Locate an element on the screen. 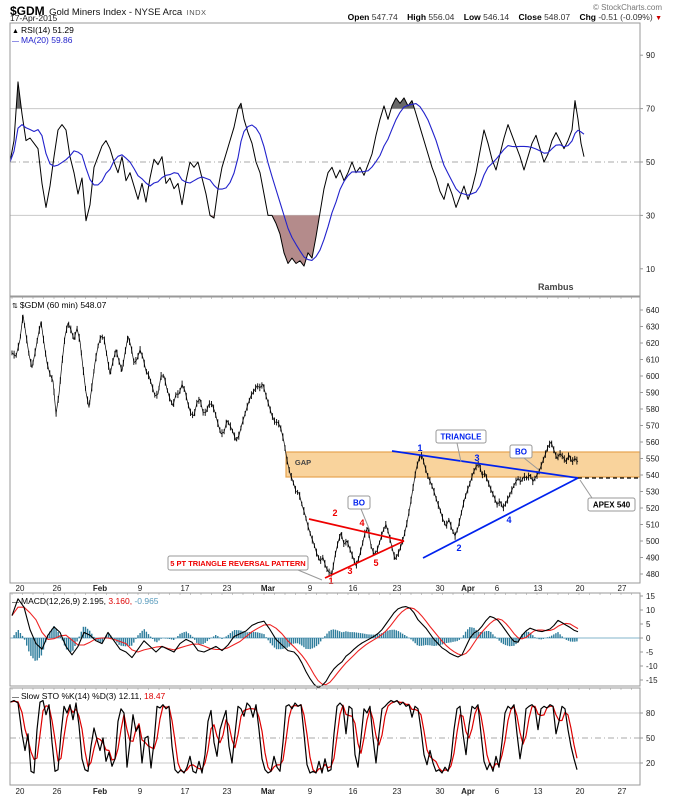 This screenshot has height=800, width=674. svg-text: 490 is located at coordinates (653, 558).